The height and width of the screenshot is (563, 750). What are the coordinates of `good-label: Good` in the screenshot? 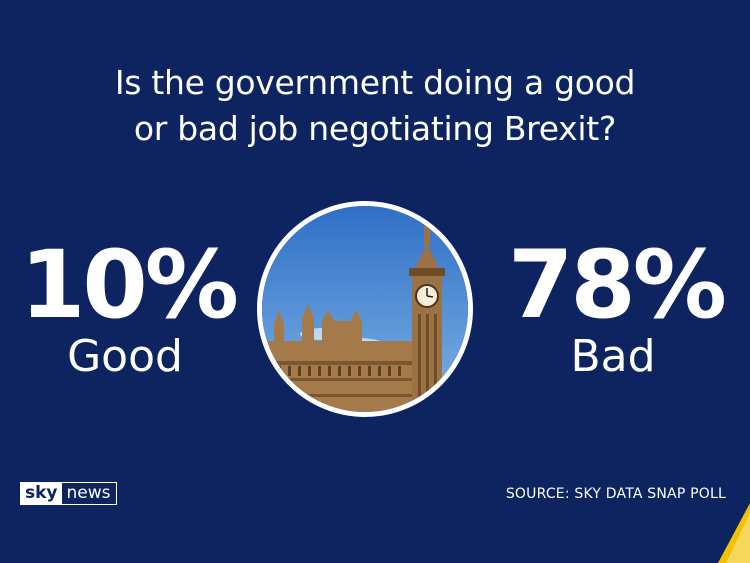 It's located at (125, 356).